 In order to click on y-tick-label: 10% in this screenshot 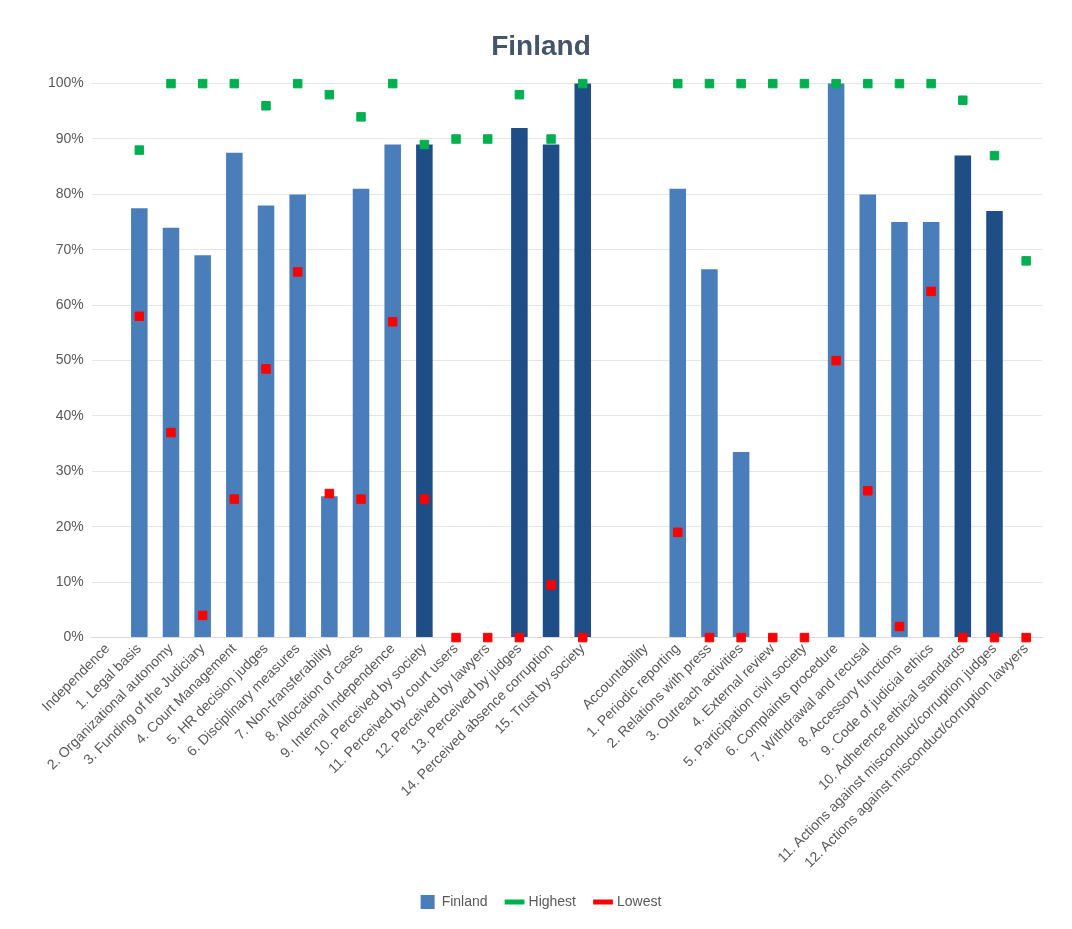, I will do `click(69, 581)`.